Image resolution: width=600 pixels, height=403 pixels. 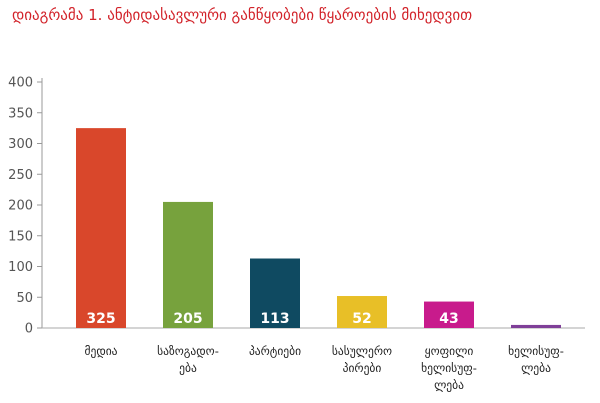 I want to click on value-labels: 325 205 113 52 43 5, so click(x=313, y=319).